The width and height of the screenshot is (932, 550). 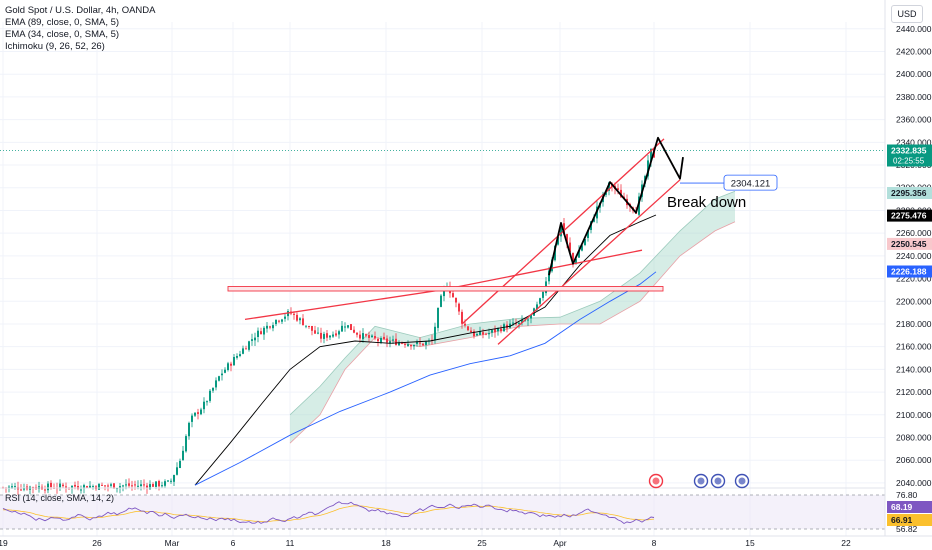 I want to click on price-label: 2295.356, so click(x=909, y=193).